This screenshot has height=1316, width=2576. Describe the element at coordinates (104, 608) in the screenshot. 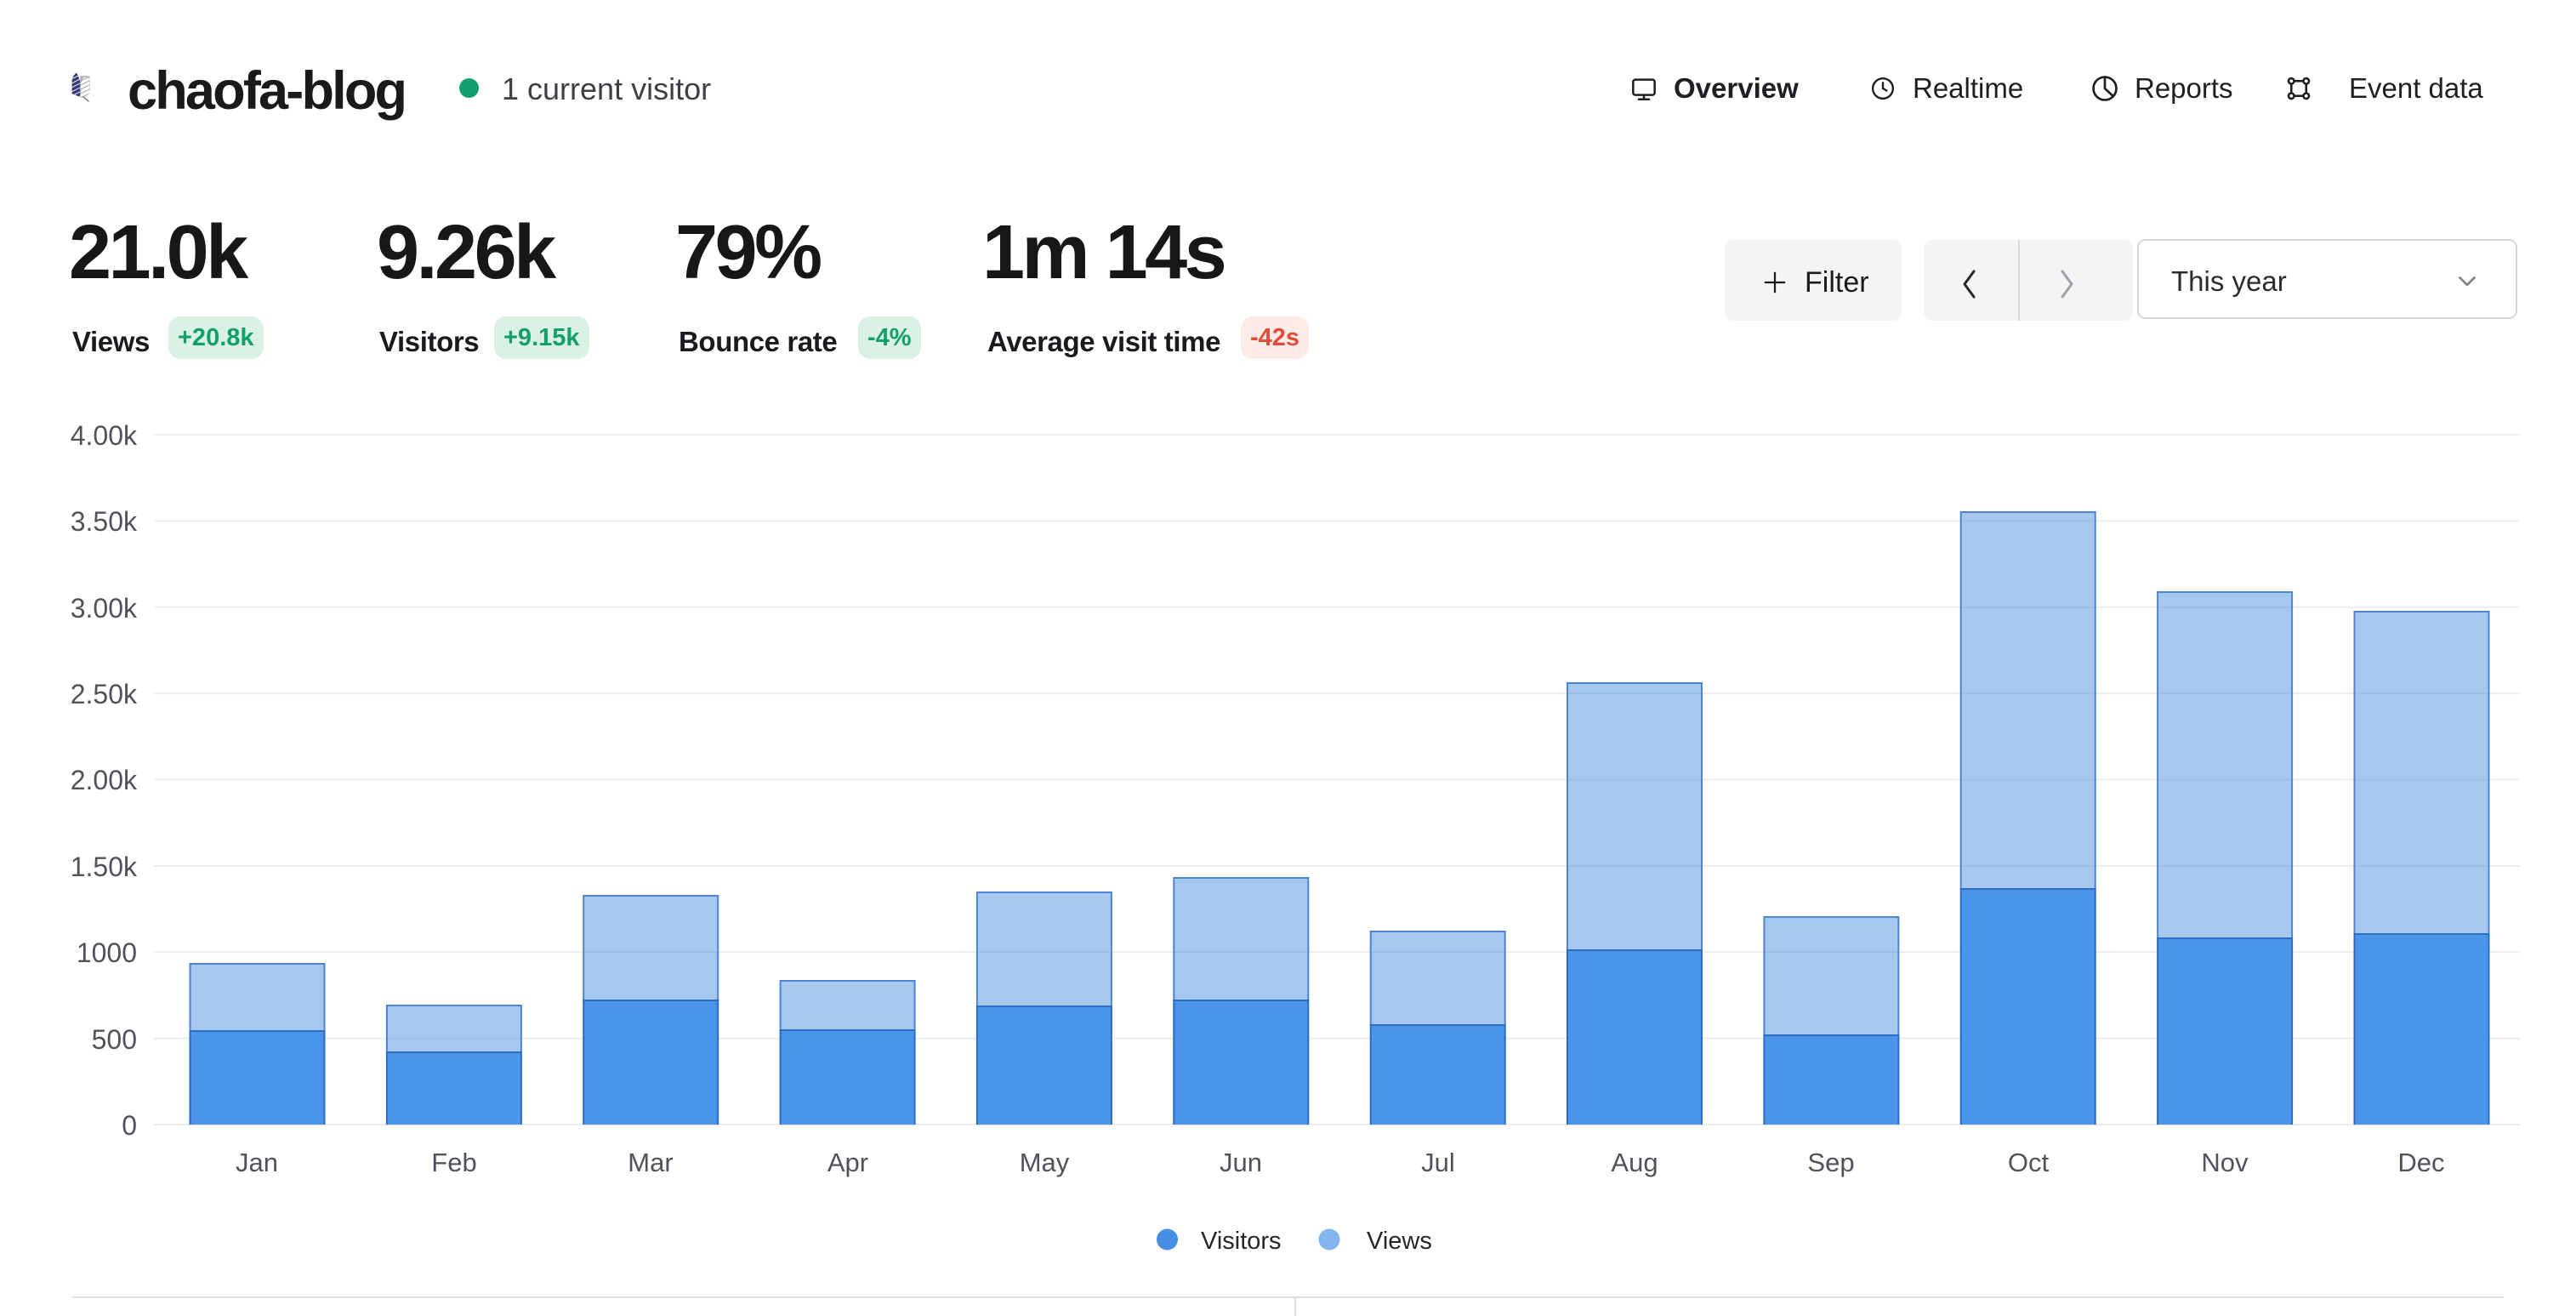

I see `svg-text: 3.00k` at that location.